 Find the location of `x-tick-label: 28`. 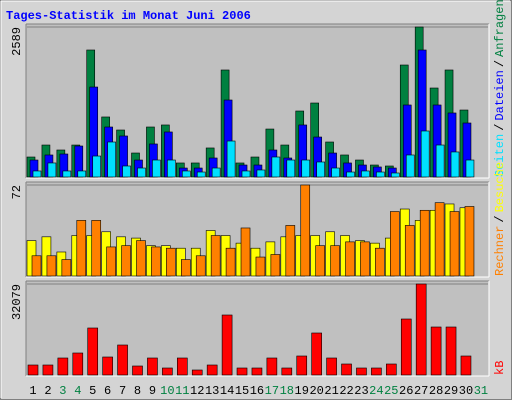

x-tick-label: 28 is located at coordinates (436, 391).